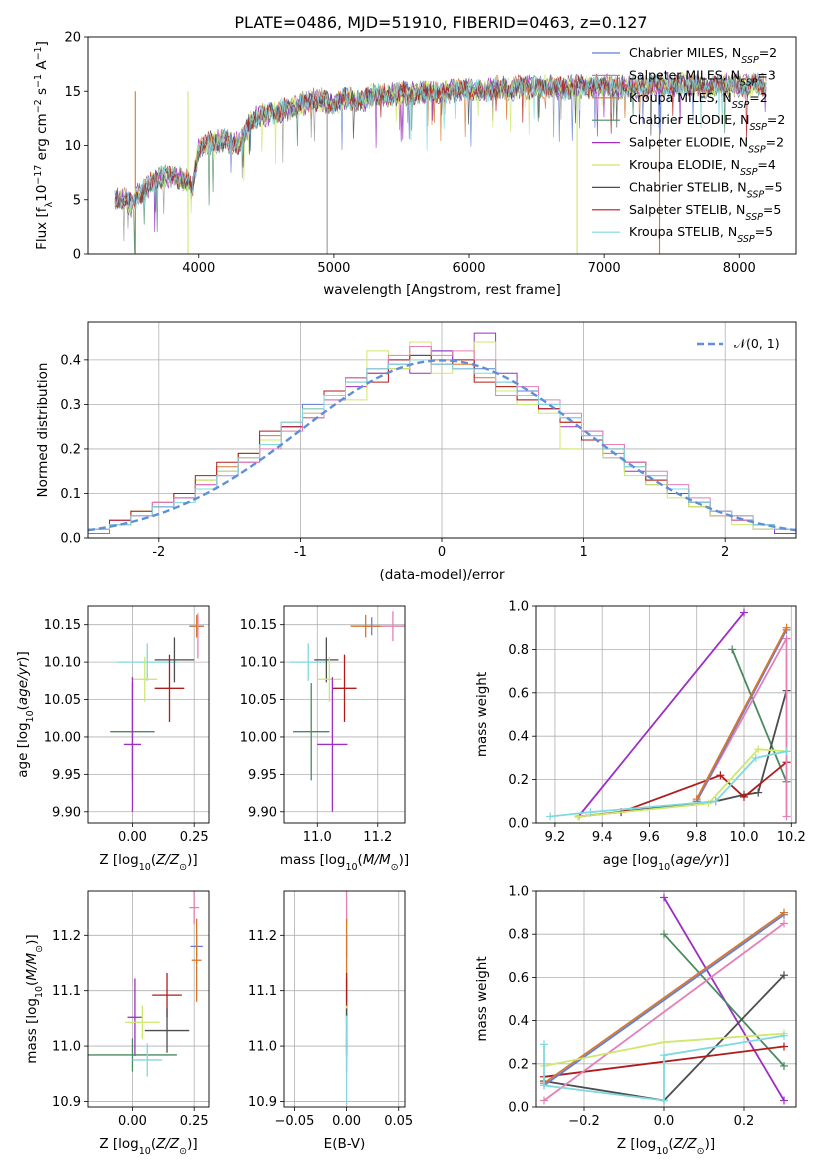  Describe the element at coordinates (518, 693) in the screenshot. I see `y-tick-label: 0.6` at that location.